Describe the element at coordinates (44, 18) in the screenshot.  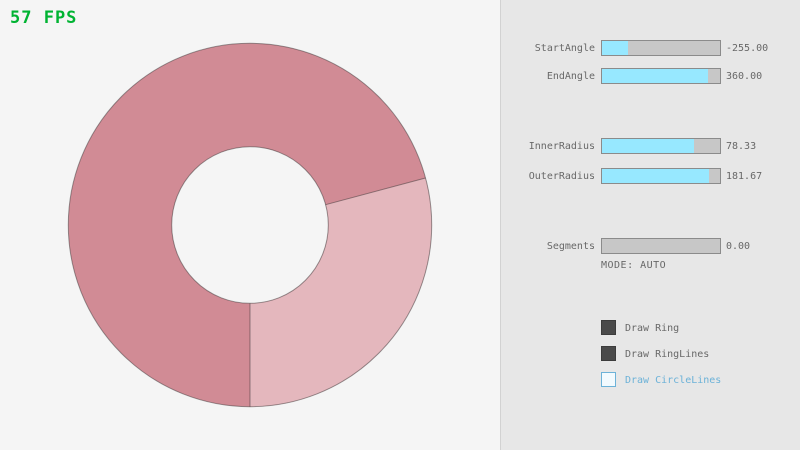
I see `fps-counter: 57 FPS` at that location.